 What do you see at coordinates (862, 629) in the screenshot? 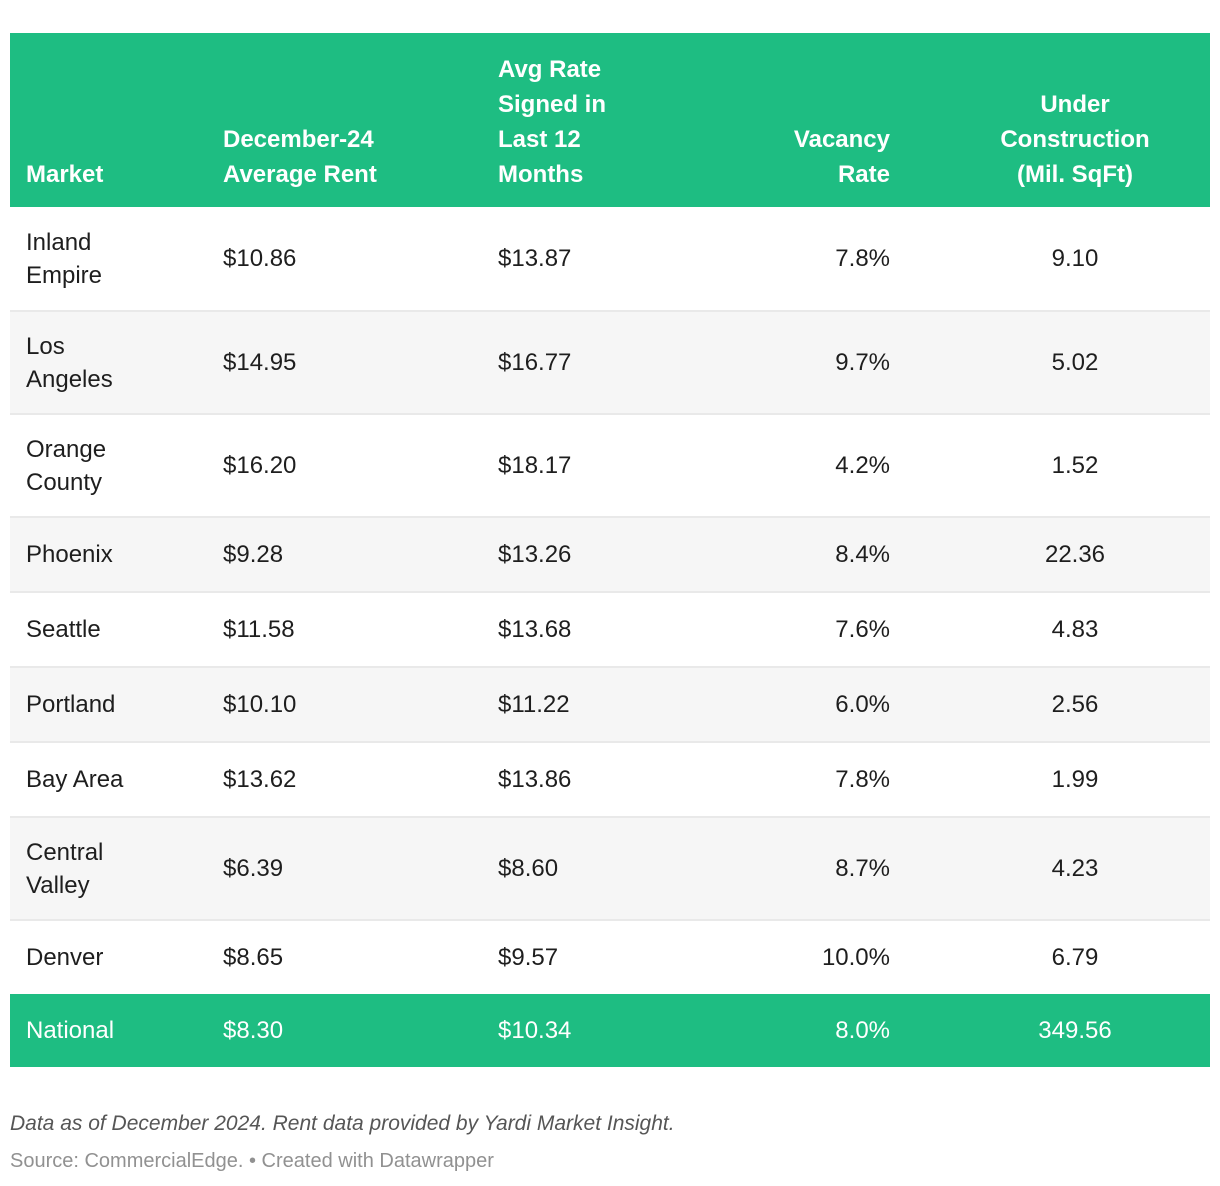
I see `cell-vacancy-rate: 7.6%` at bounding box center [862, 629].